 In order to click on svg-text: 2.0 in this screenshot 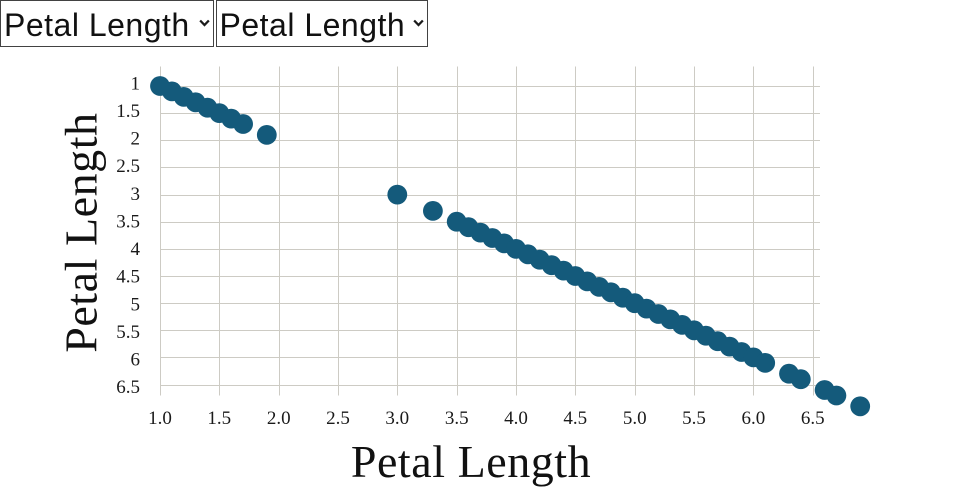, I will do `click(279, 418)`.